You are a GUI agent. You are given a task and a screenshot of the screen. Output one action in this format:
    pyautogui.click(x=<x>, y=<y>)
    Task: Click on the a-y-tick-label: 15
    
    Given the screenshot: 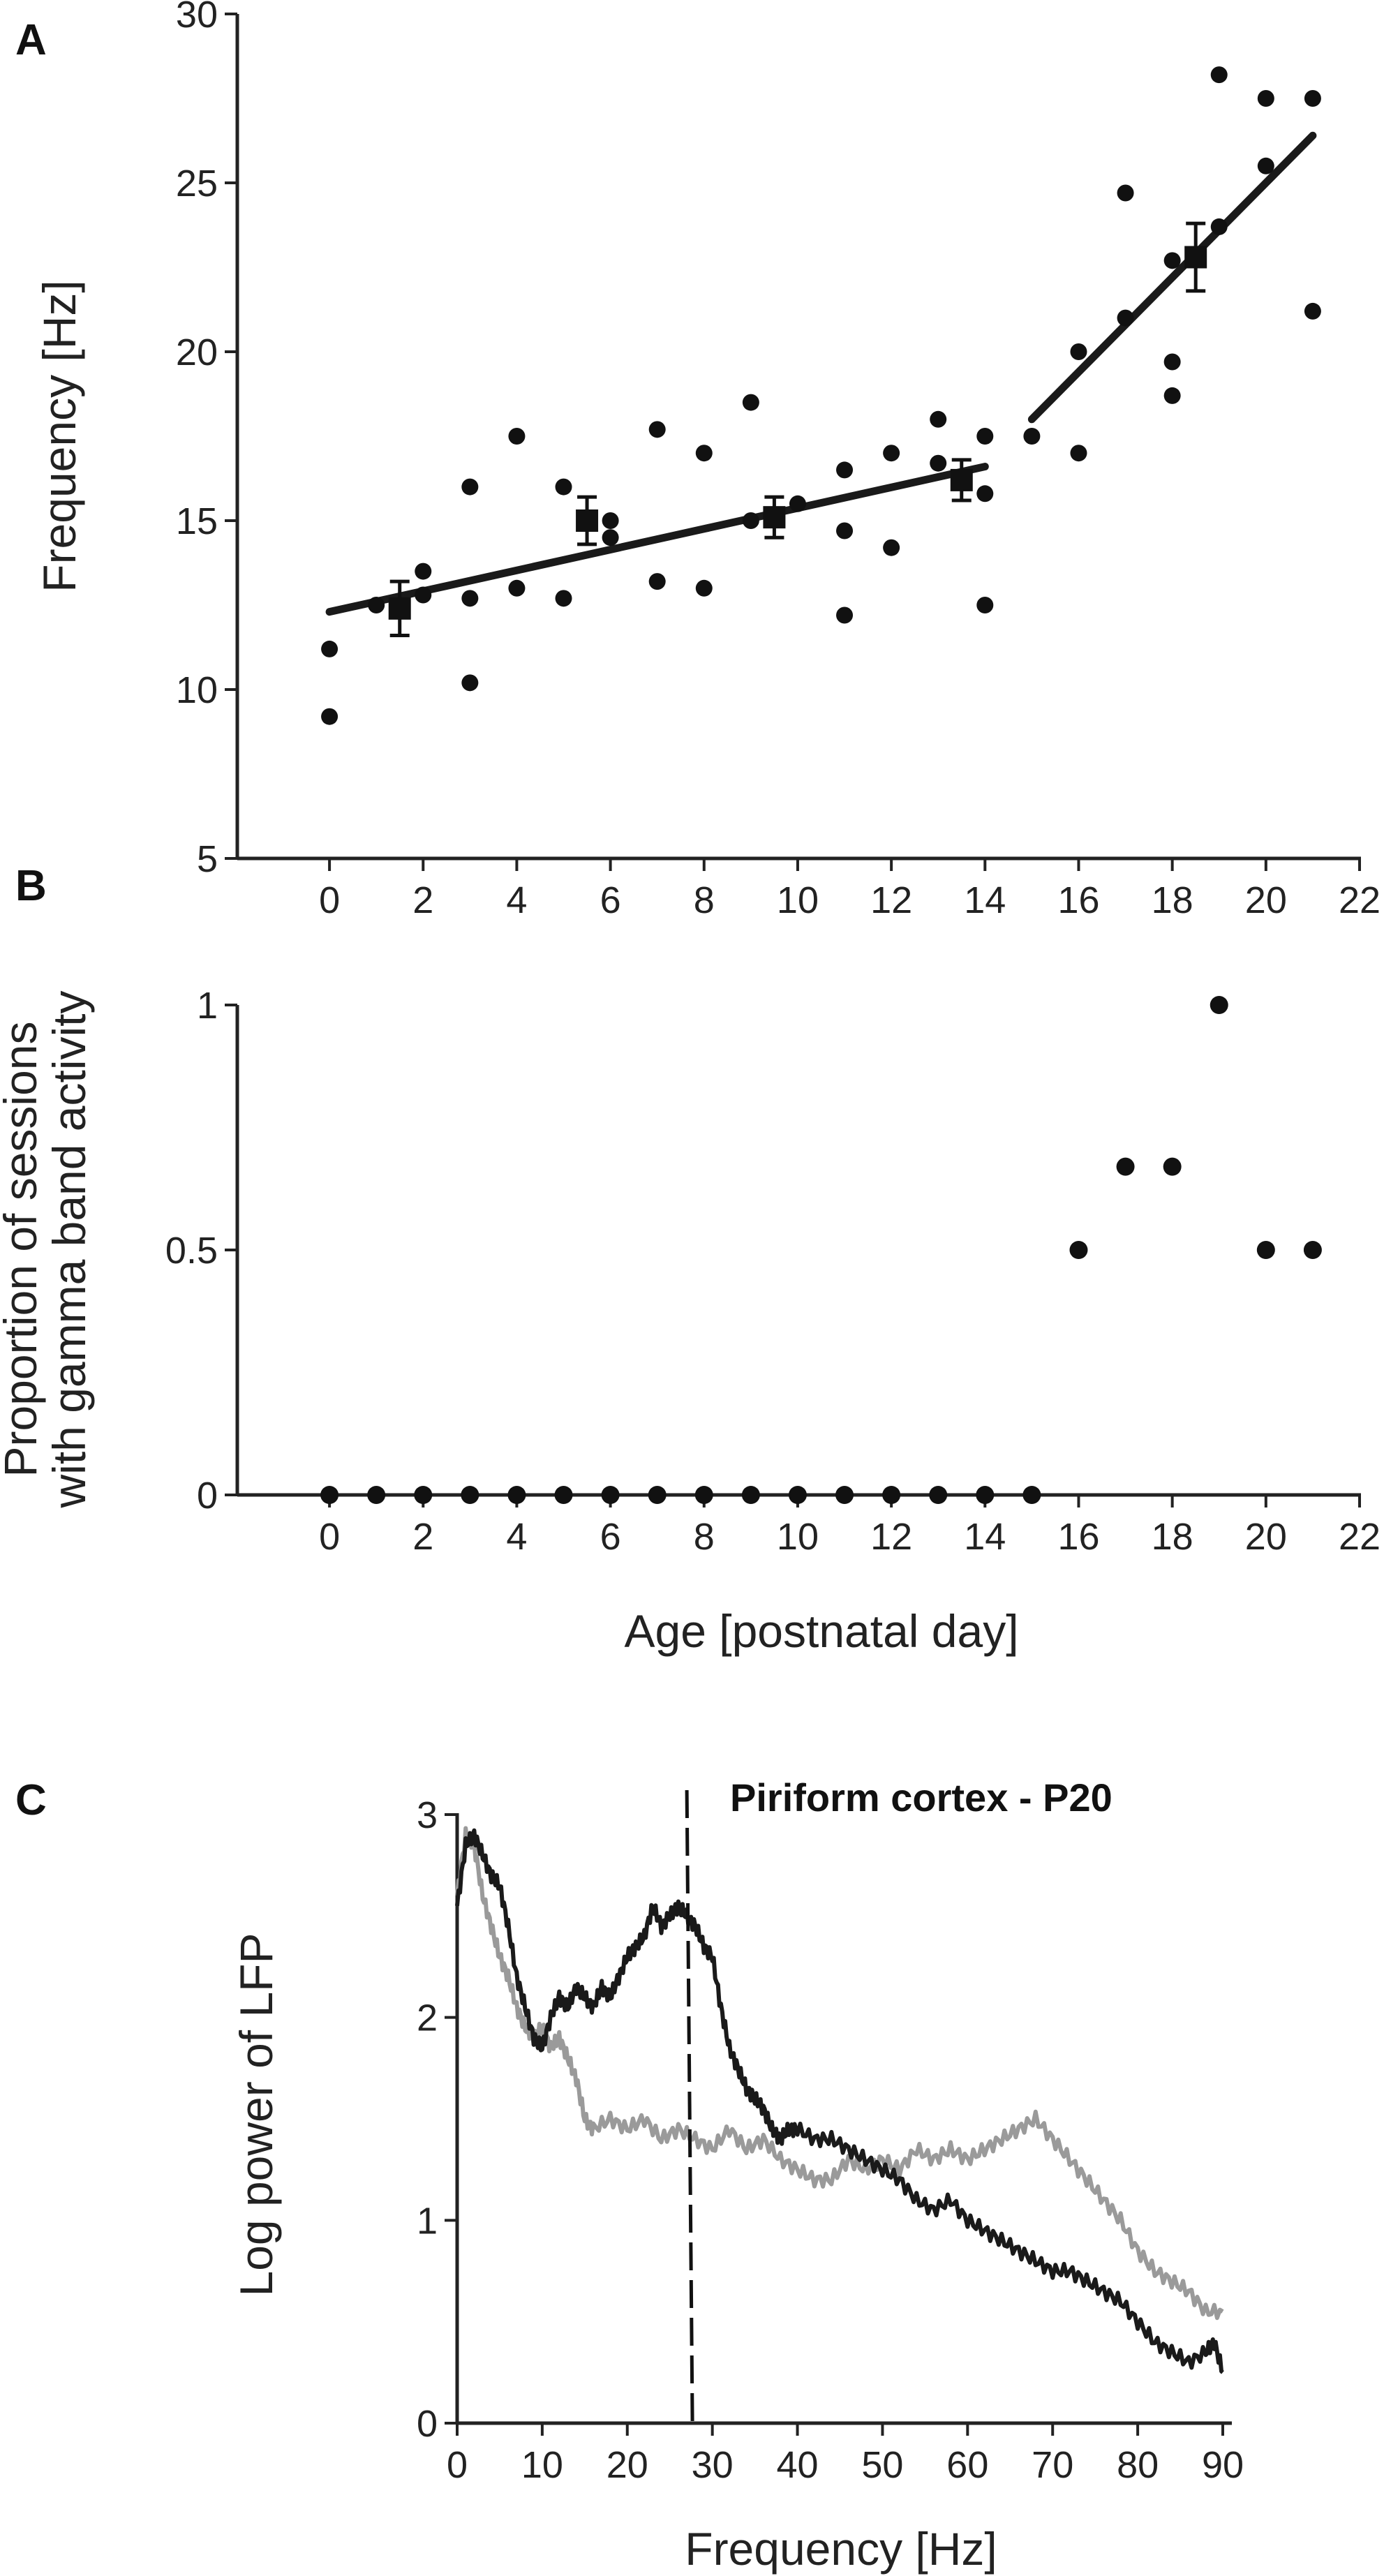 What is the action you would take?
    pyautogui.click(x=197, y=521)
    